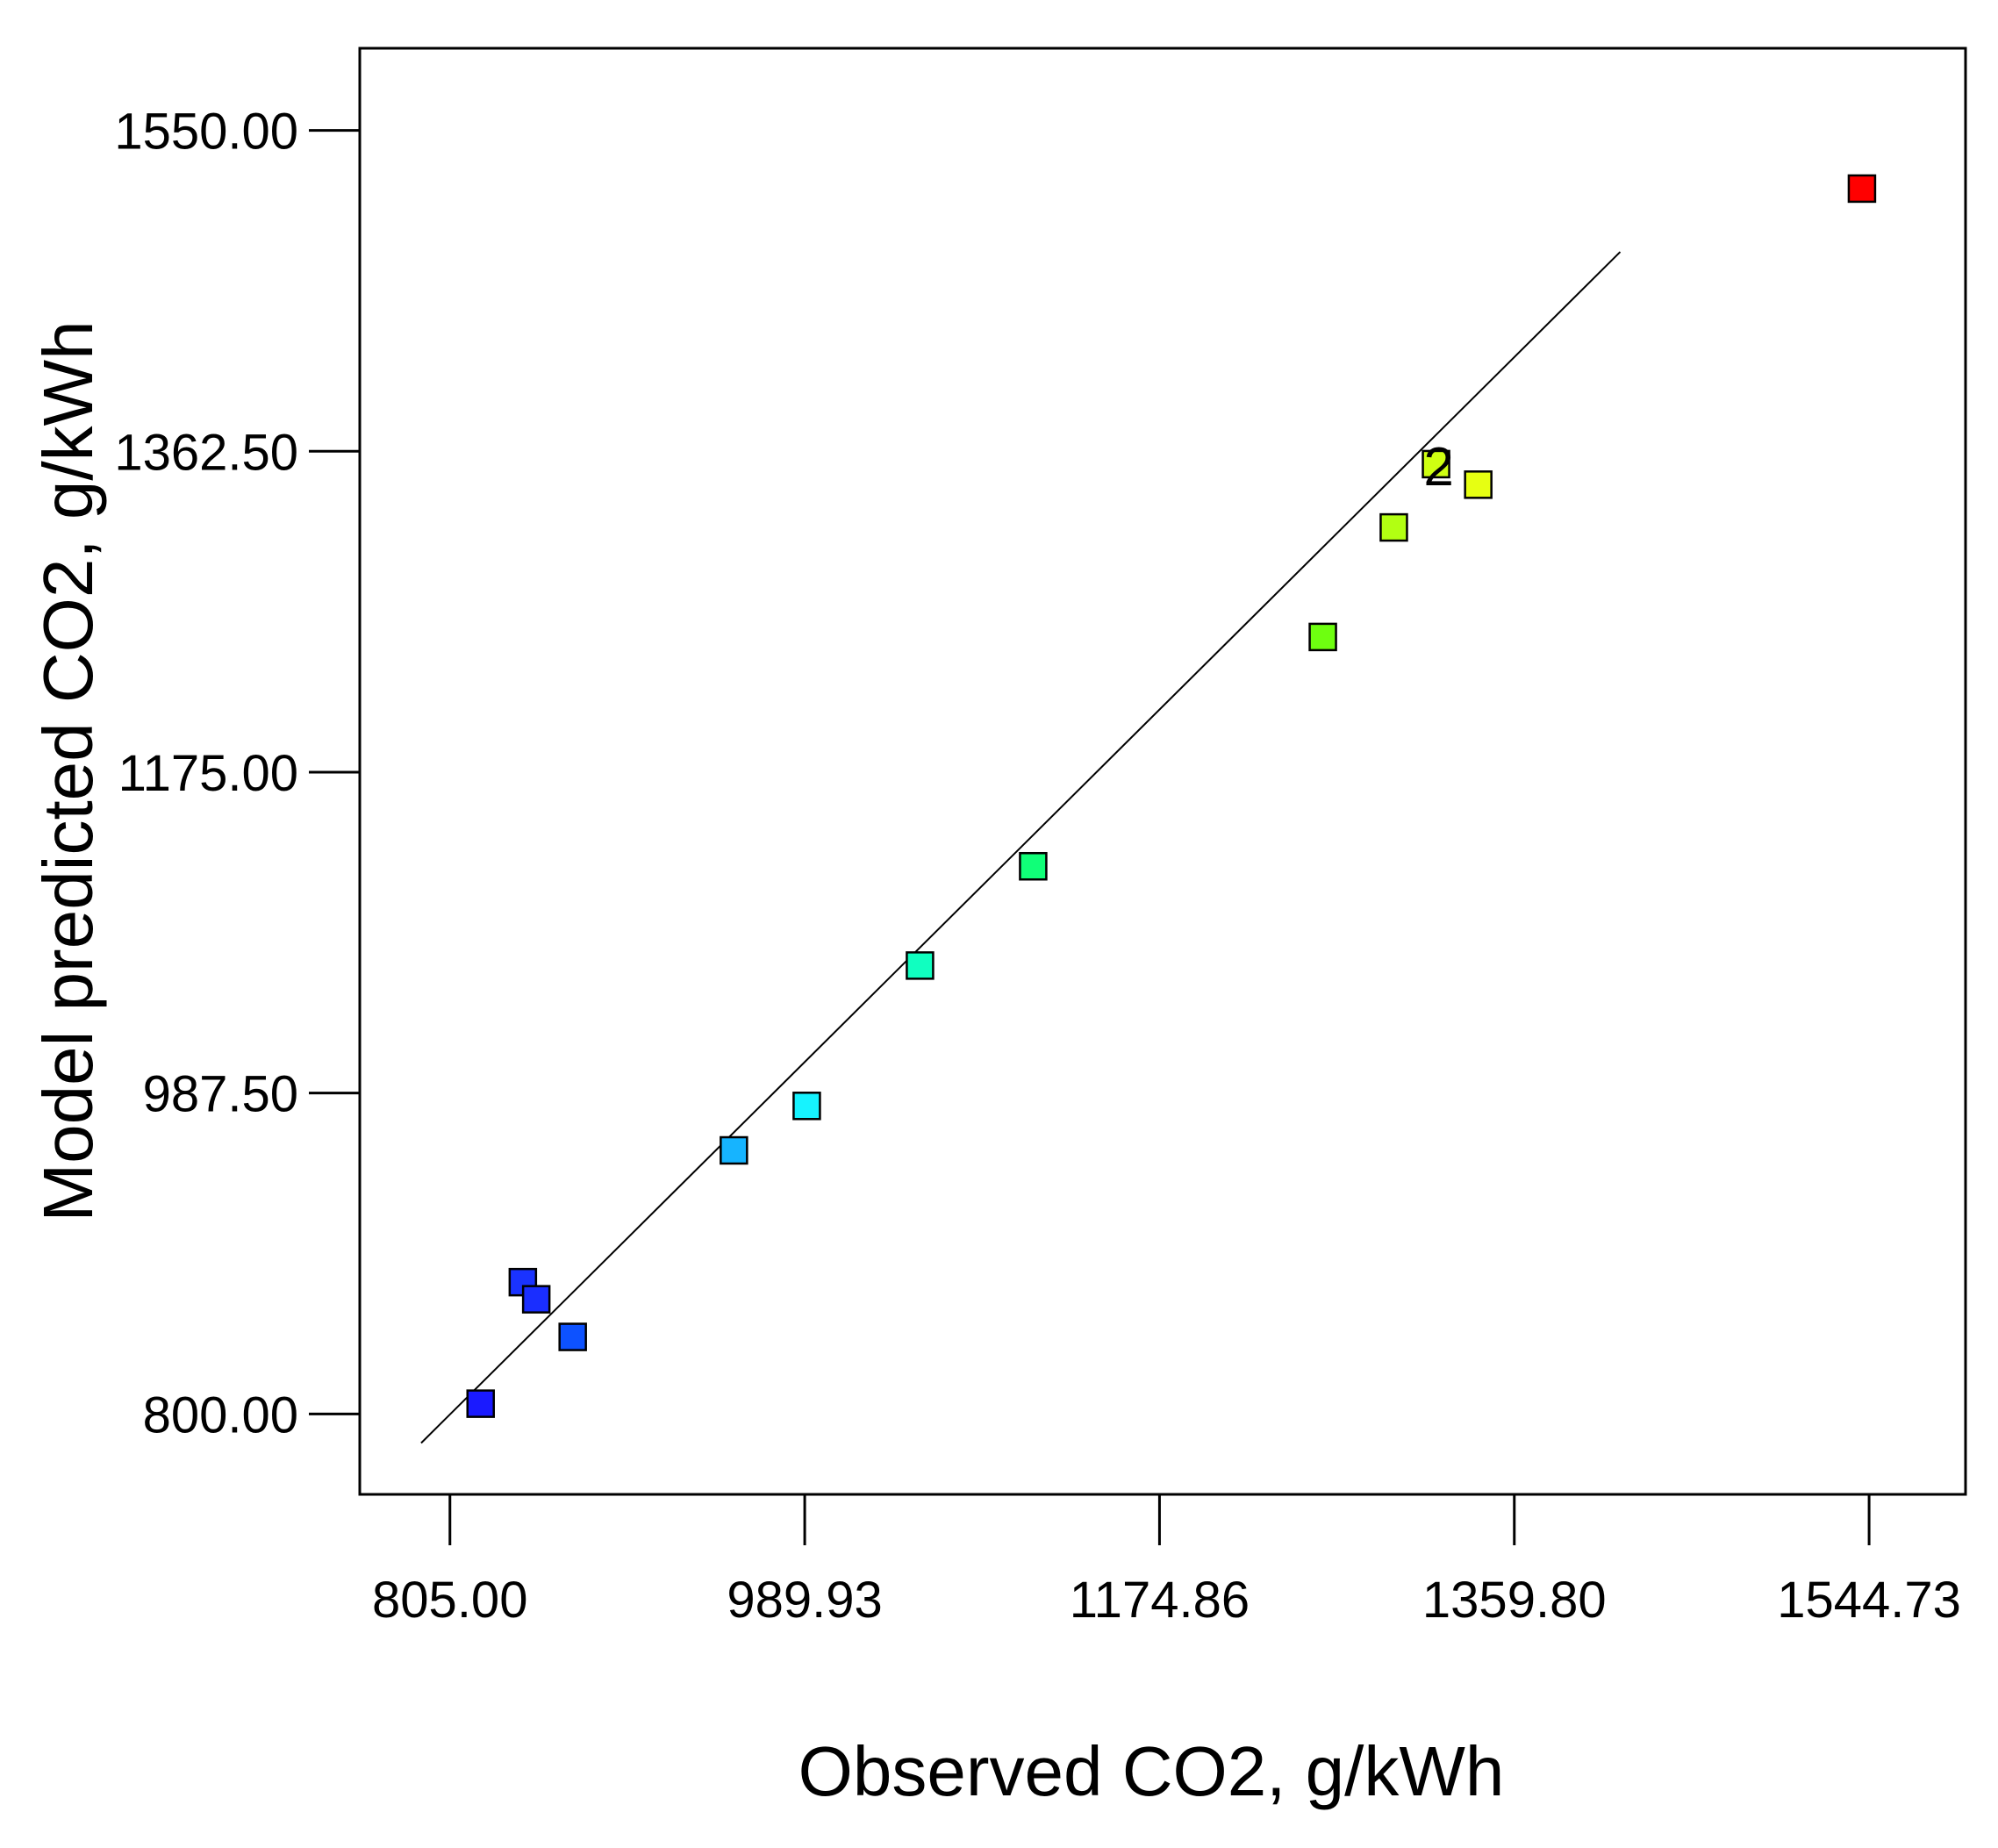 This screenshot has width=1998, height=1848. Describe the element at coordinates (1166, 1561) in the screenshot. I see `x-axis: 805.00 989.93 1174.86 1359.80 1544.73` at that location.